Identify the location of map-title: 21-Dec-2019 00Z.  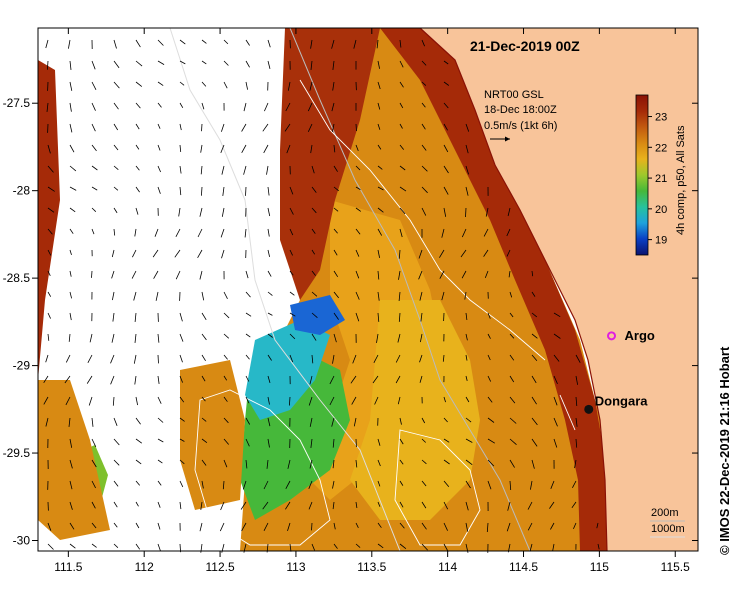
(525, 46).